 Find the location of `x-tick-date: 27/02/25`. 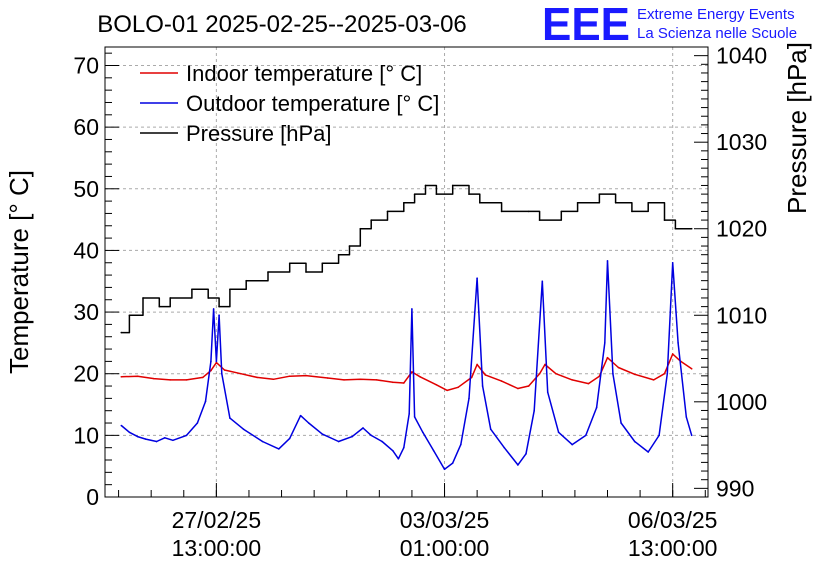

x-tick-date: 27/02/25 is located at coordinates (217, 520).